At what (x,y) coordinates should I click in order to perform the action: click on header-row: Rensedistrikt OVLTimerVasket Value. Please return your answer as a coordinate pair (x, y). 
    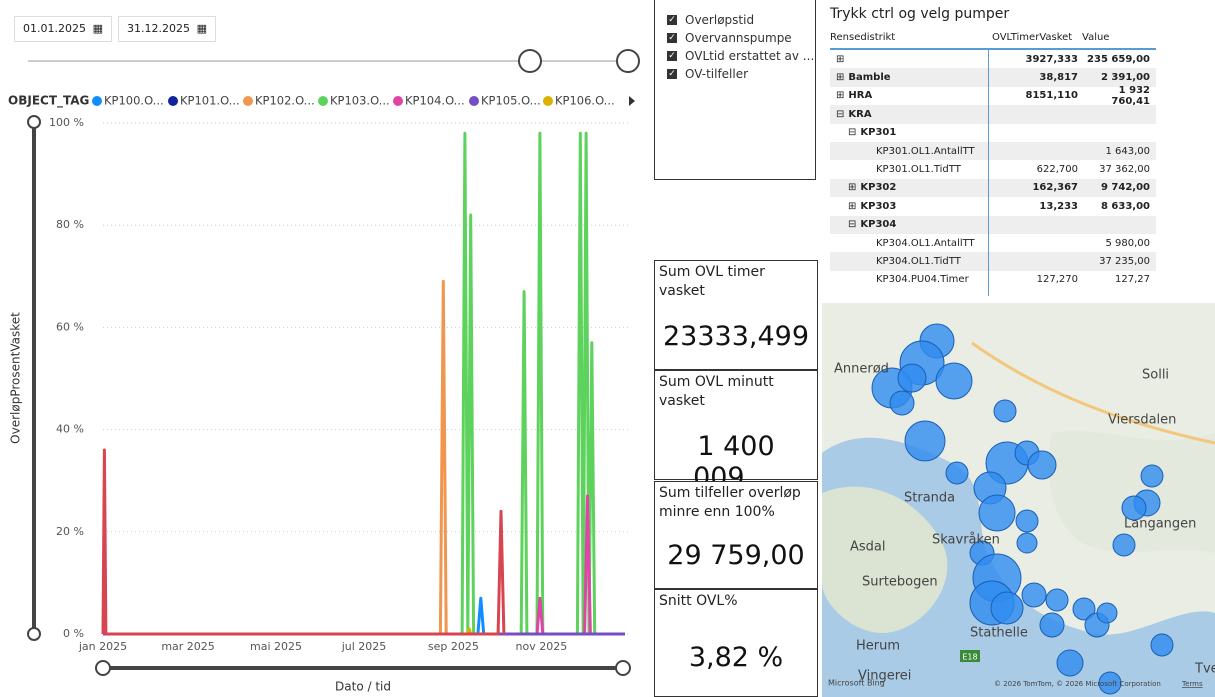
    Looking at the image, I should click on (993, 38).